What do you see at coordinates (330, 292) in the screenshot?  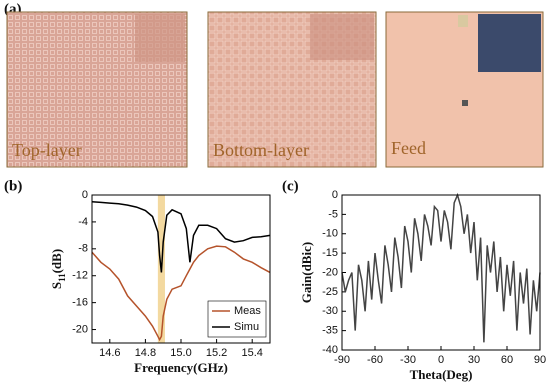 I see `y-tick-label: -25` at bounding box center [330, 292].